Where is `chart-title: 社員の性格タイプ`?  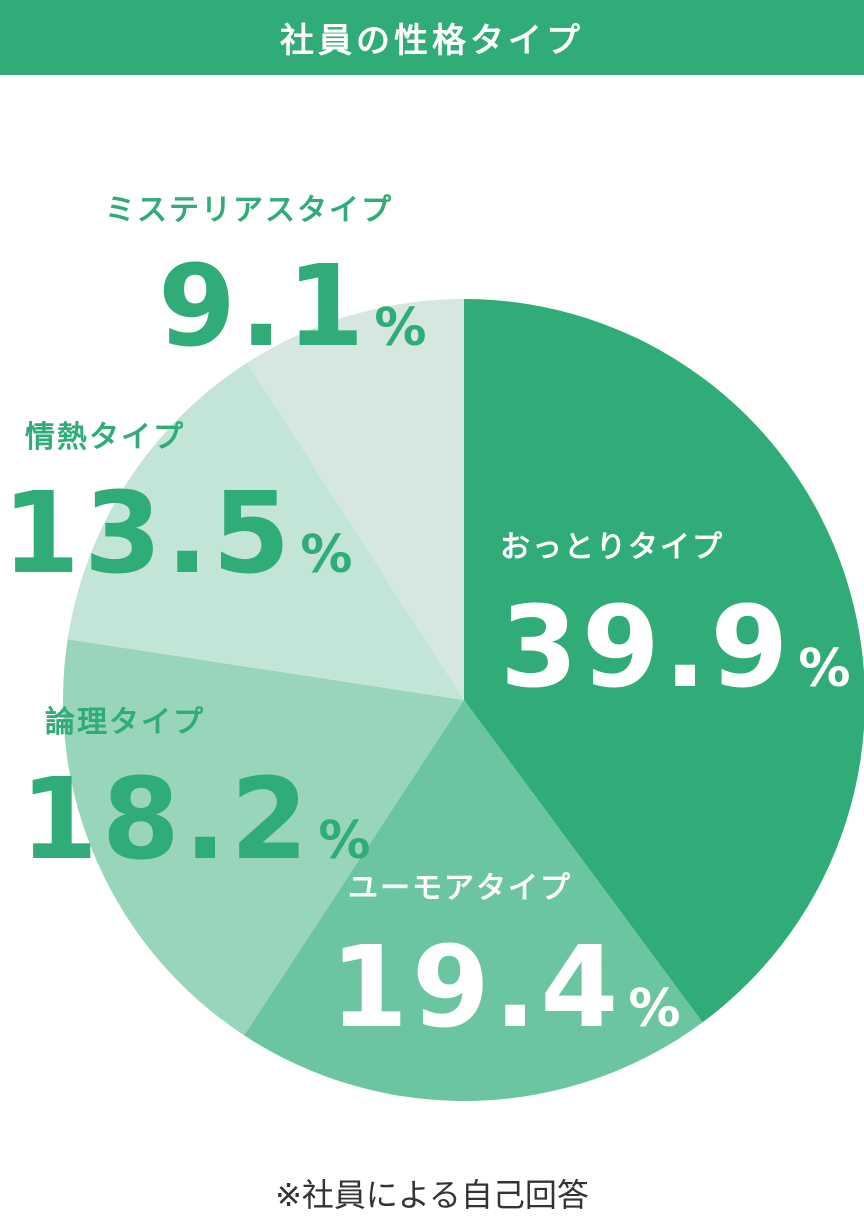
chart-title: 社員の性格タイプ is located at coordinates (432, 41).